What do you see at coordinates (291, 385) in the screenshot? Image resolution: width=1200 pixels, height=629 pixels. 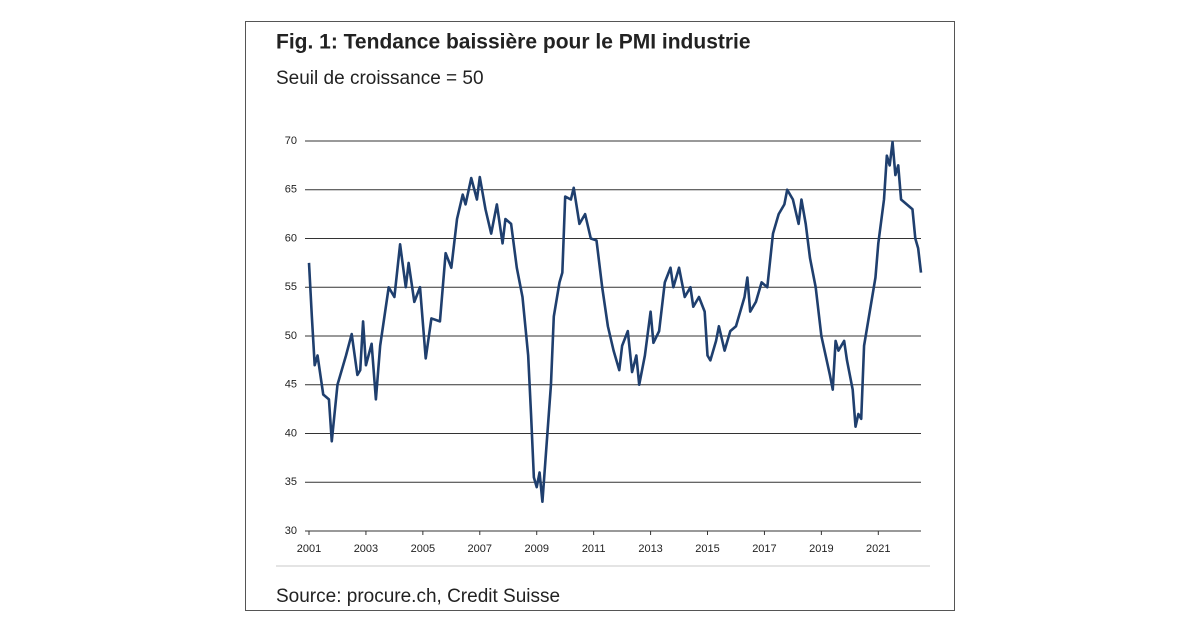 I see `y-tick-label: 45` at bounding box center [291, 385].